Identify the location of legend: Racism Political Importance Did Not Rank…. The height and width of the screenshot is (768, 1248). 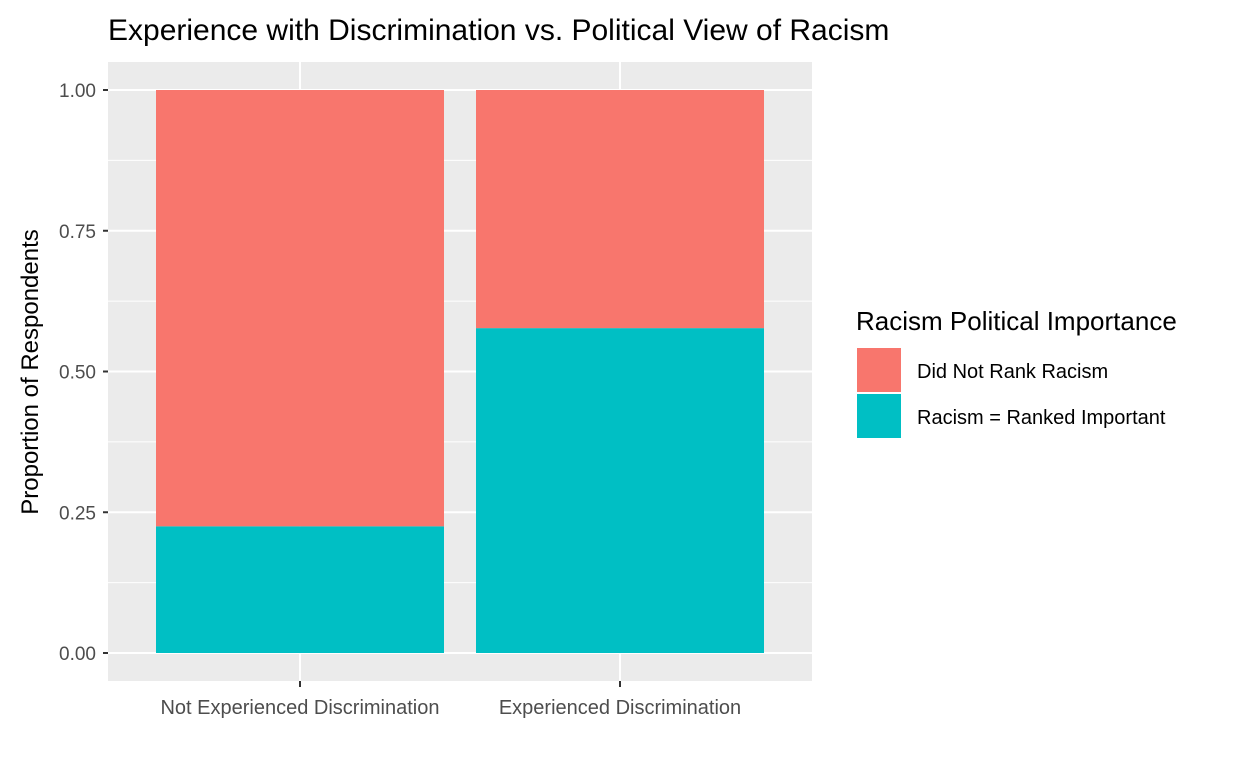
(1016, 372).